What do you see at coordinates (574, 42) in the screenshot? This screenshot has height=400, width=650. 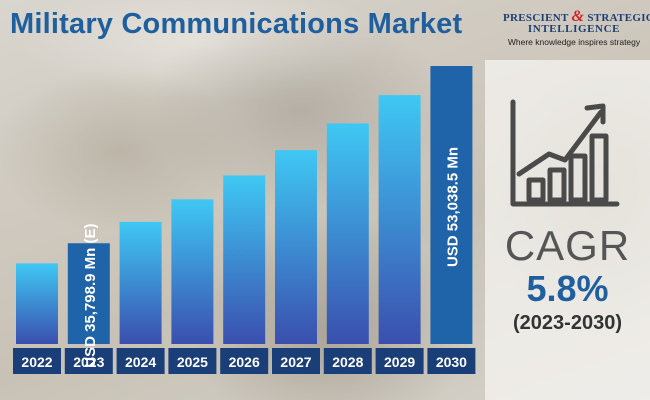 I see `logo-tagline: Where knowledge inspires strategy` at bounding box center [574, 42].